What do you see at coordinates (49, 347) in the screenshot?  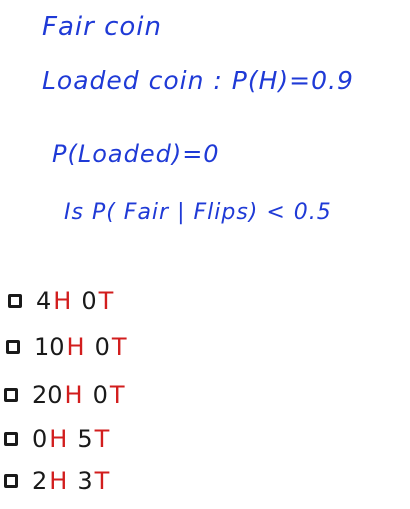 I see `heads-count: 10` at bounding box center [49, 347].